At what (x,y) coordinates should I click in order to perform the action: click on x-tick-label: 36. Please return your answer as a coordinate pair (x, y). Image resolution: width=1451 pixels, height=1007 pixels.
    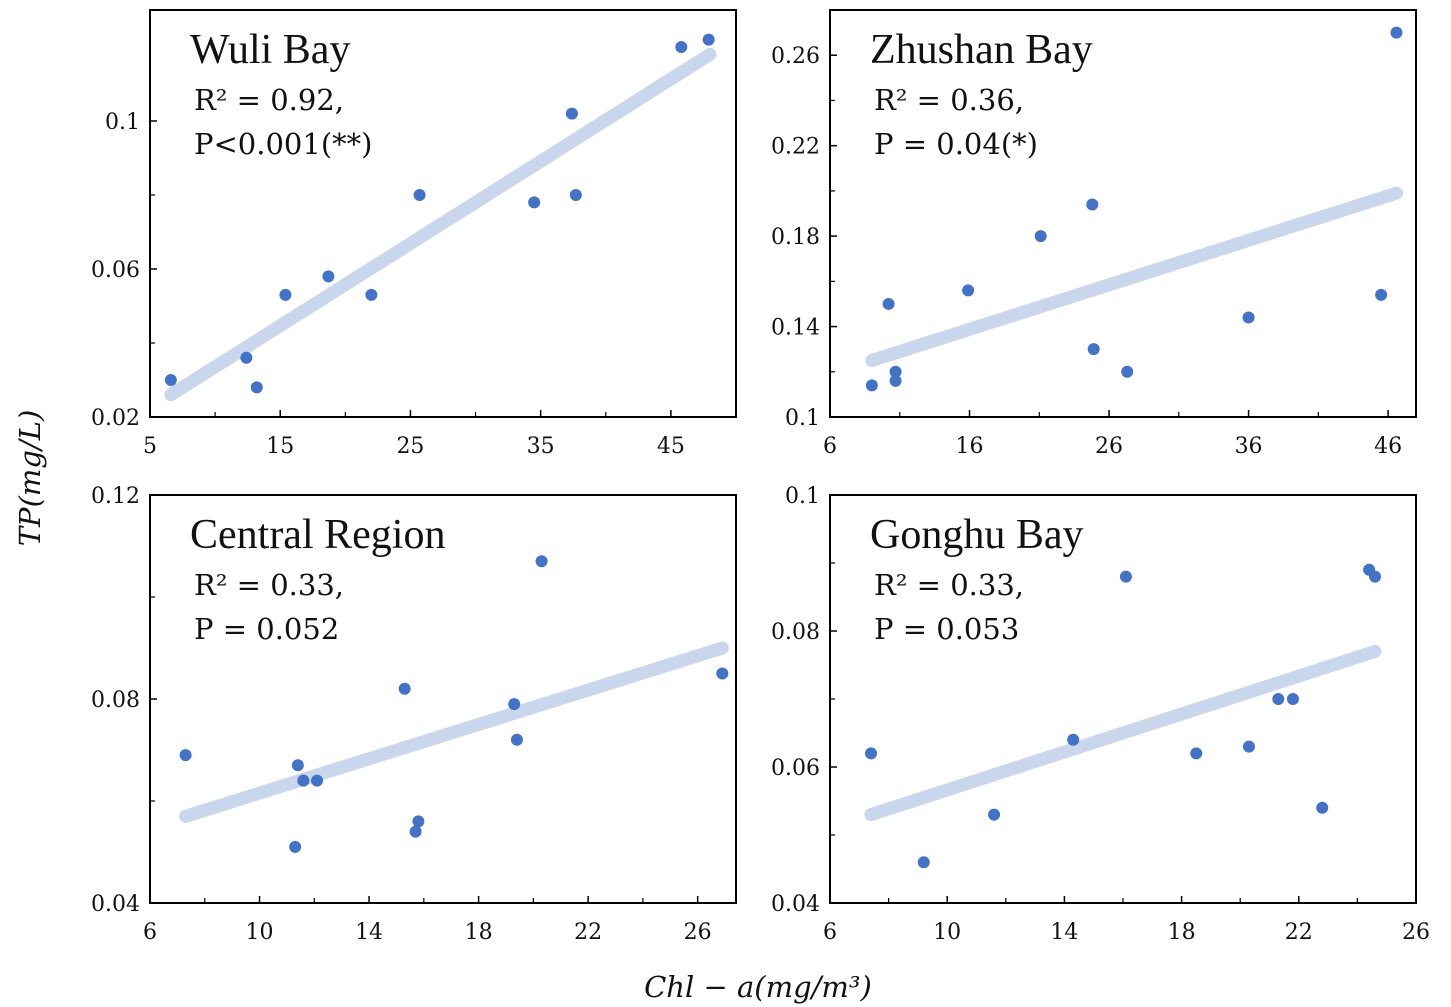
    Looking at the image, I should click on (1249, 446).